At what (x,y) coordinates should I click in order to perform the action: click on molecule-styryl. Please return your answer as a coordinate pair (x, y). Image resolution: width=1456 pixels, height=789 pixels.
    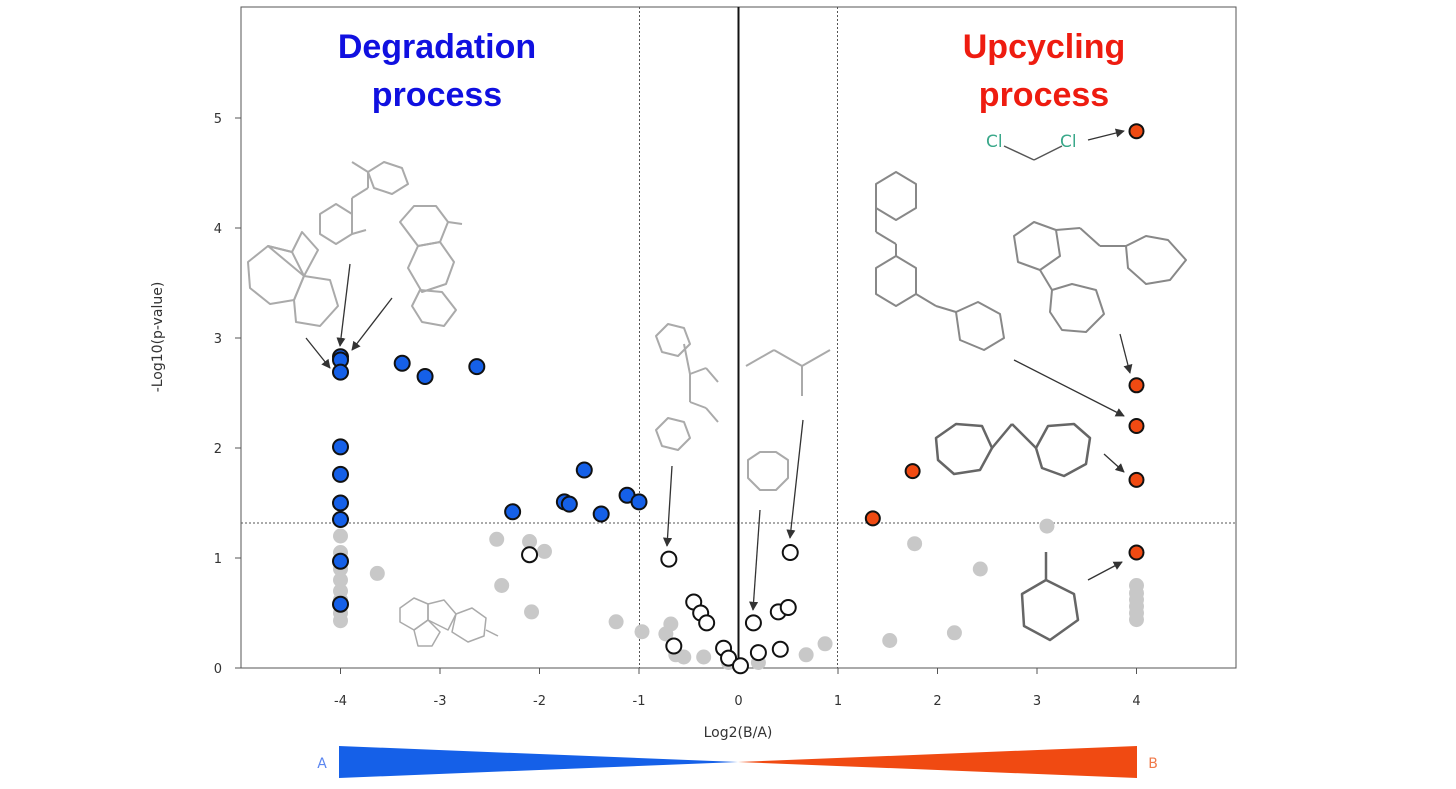
    Looking at the image, I should click on (364, 203).